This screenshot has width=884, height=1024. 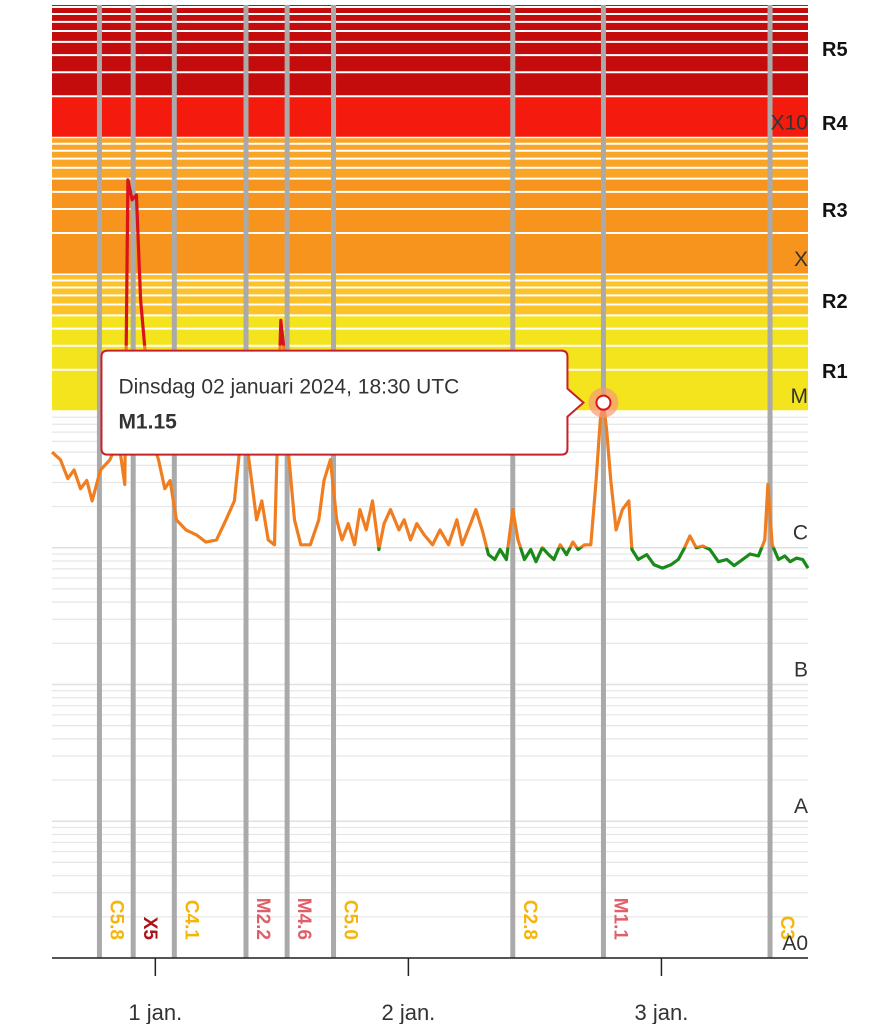 I want to click on y-tick-label: X, so click(x=801, y=259).